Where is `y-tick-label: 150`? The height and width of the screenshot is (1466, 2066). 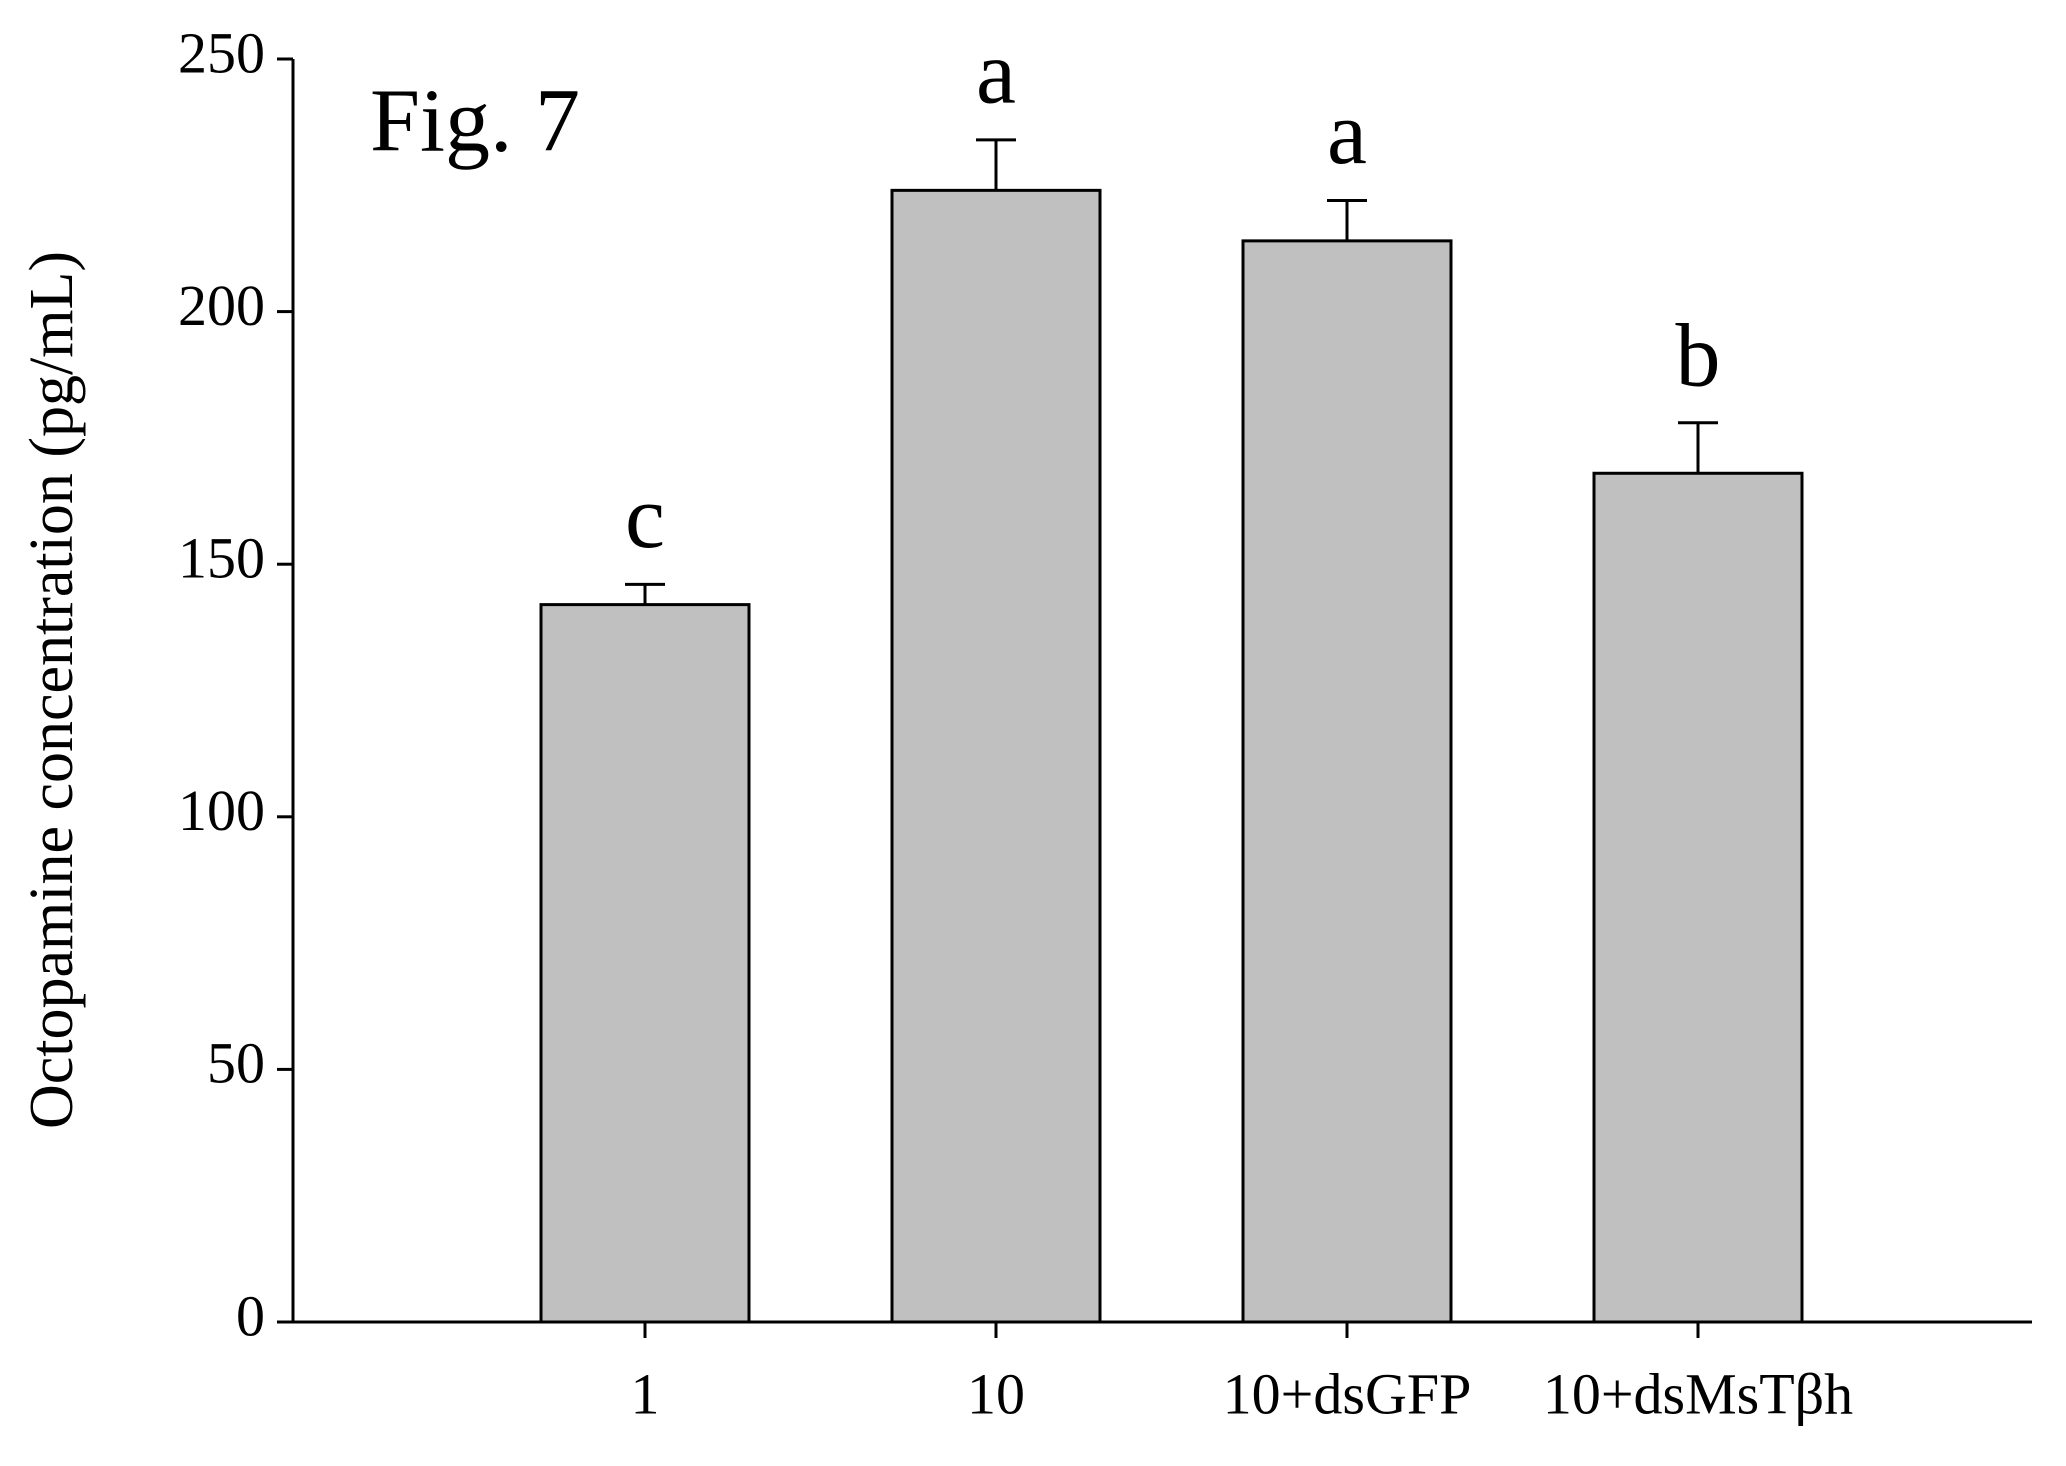 y-tick-label: 150 is located at coordinates (221, 558).